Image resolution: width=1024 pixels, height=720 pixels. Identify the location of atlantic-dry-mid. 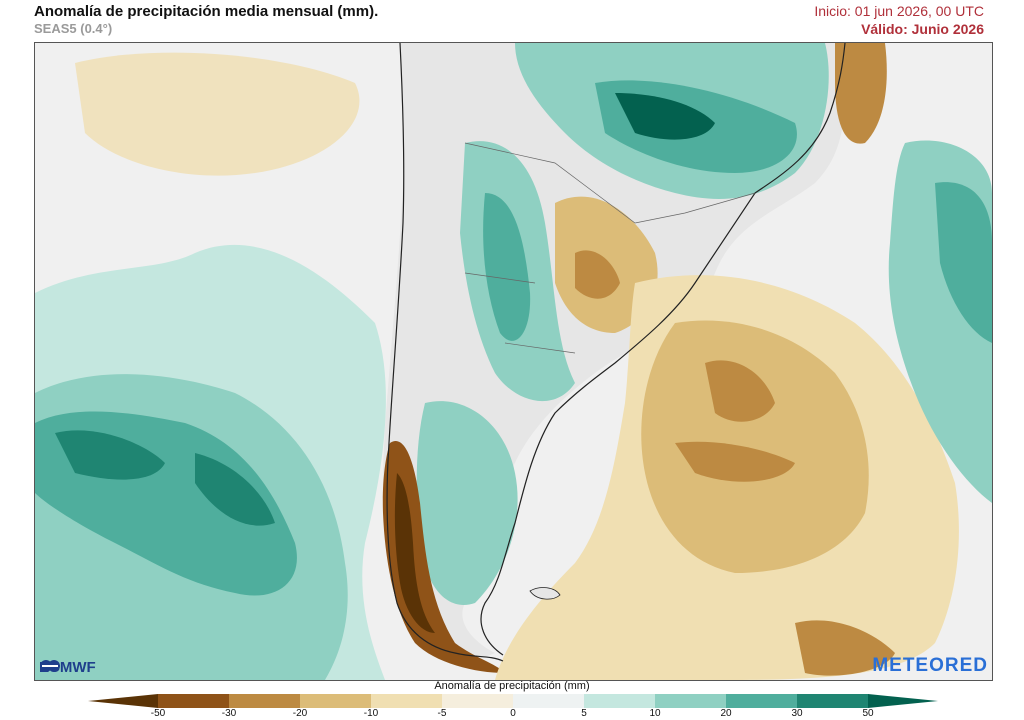
(755, 446).